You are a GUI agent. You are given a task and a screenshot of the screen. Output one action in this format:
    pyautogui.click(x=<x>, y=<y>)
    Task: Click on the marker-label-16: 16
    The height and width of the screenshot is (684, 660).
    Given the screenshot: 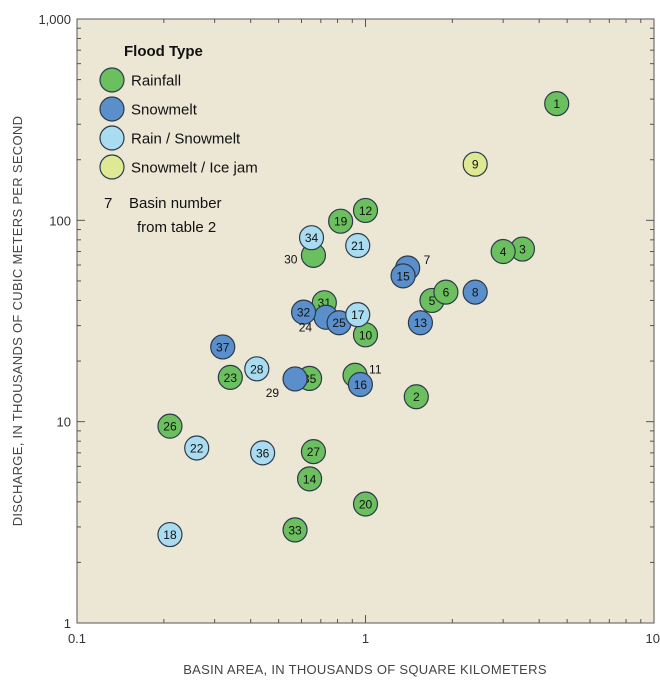 What is the action you would take?
    pyautogui.click(x=361, y=385)
    